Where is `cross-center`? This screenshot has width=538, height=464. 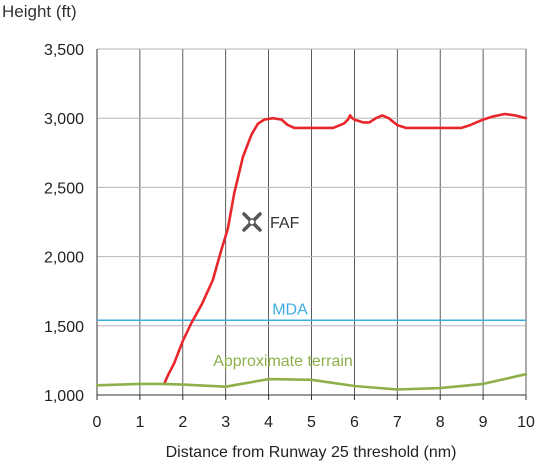
cross-center is located at coordinates (252, 222).